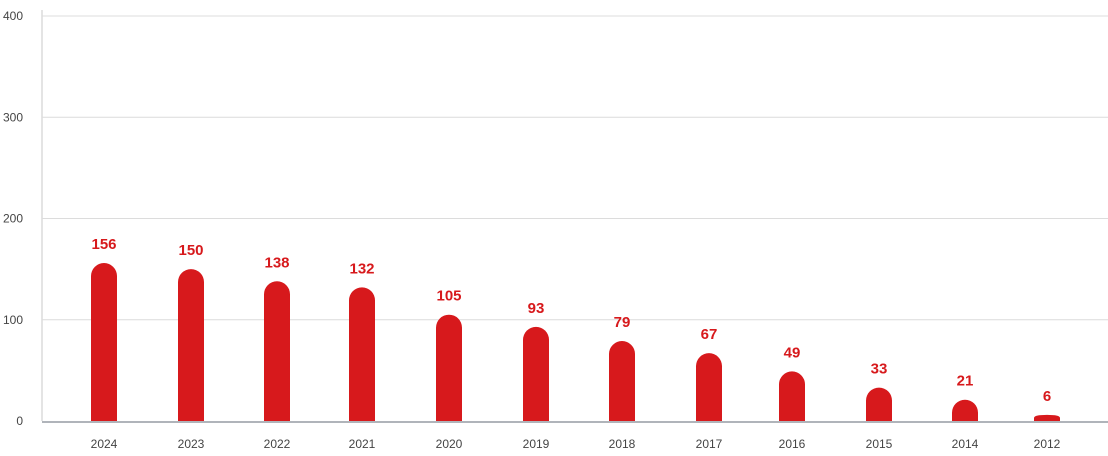  I want to click on bar-2015, so click(879, 404).